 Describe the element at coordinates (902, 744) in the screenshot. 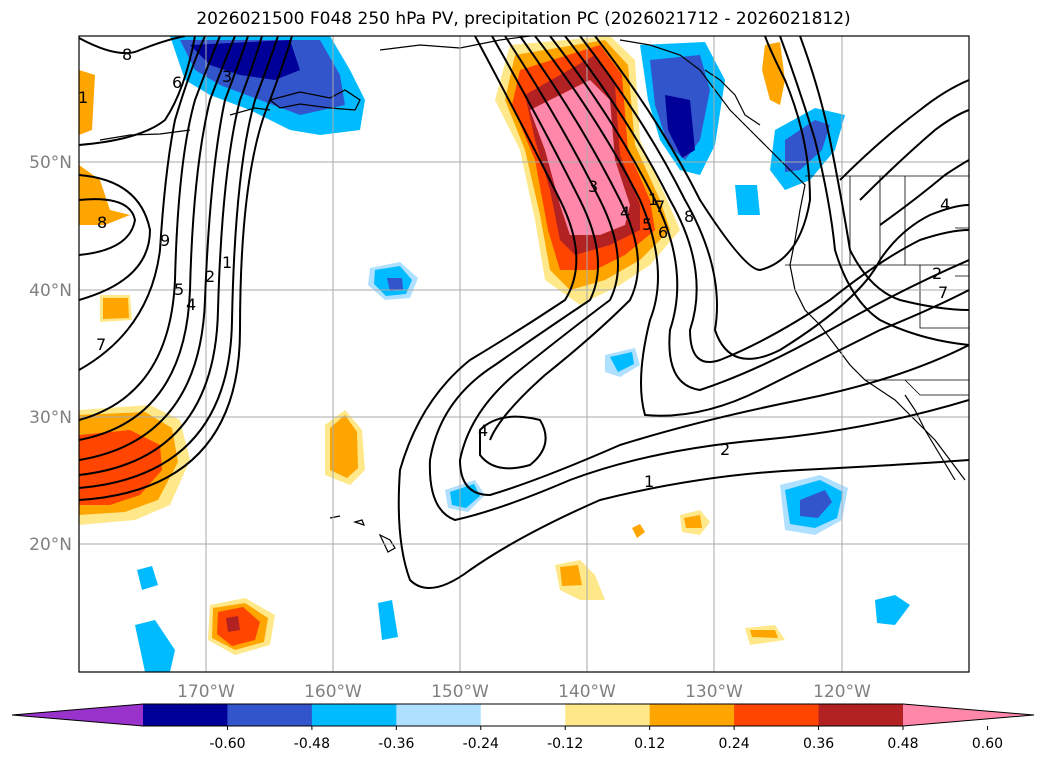

I see `colorbar-tick-label: 0.48` at that location.